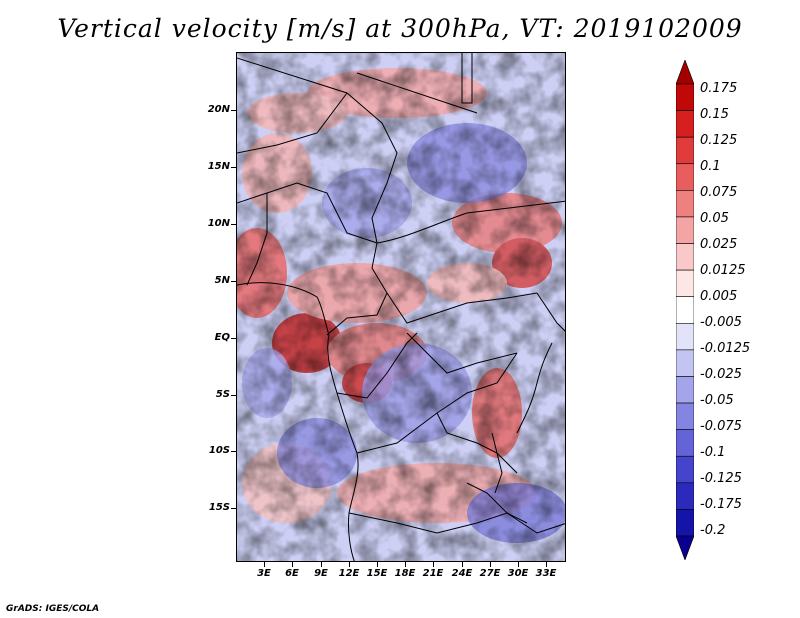 The height and width of the screenshot is (618, 800). What do you see at coordinates (721, 504) in the screenshot?
I see `colorbar-label: -0.175` at bounding box center [721, 504].